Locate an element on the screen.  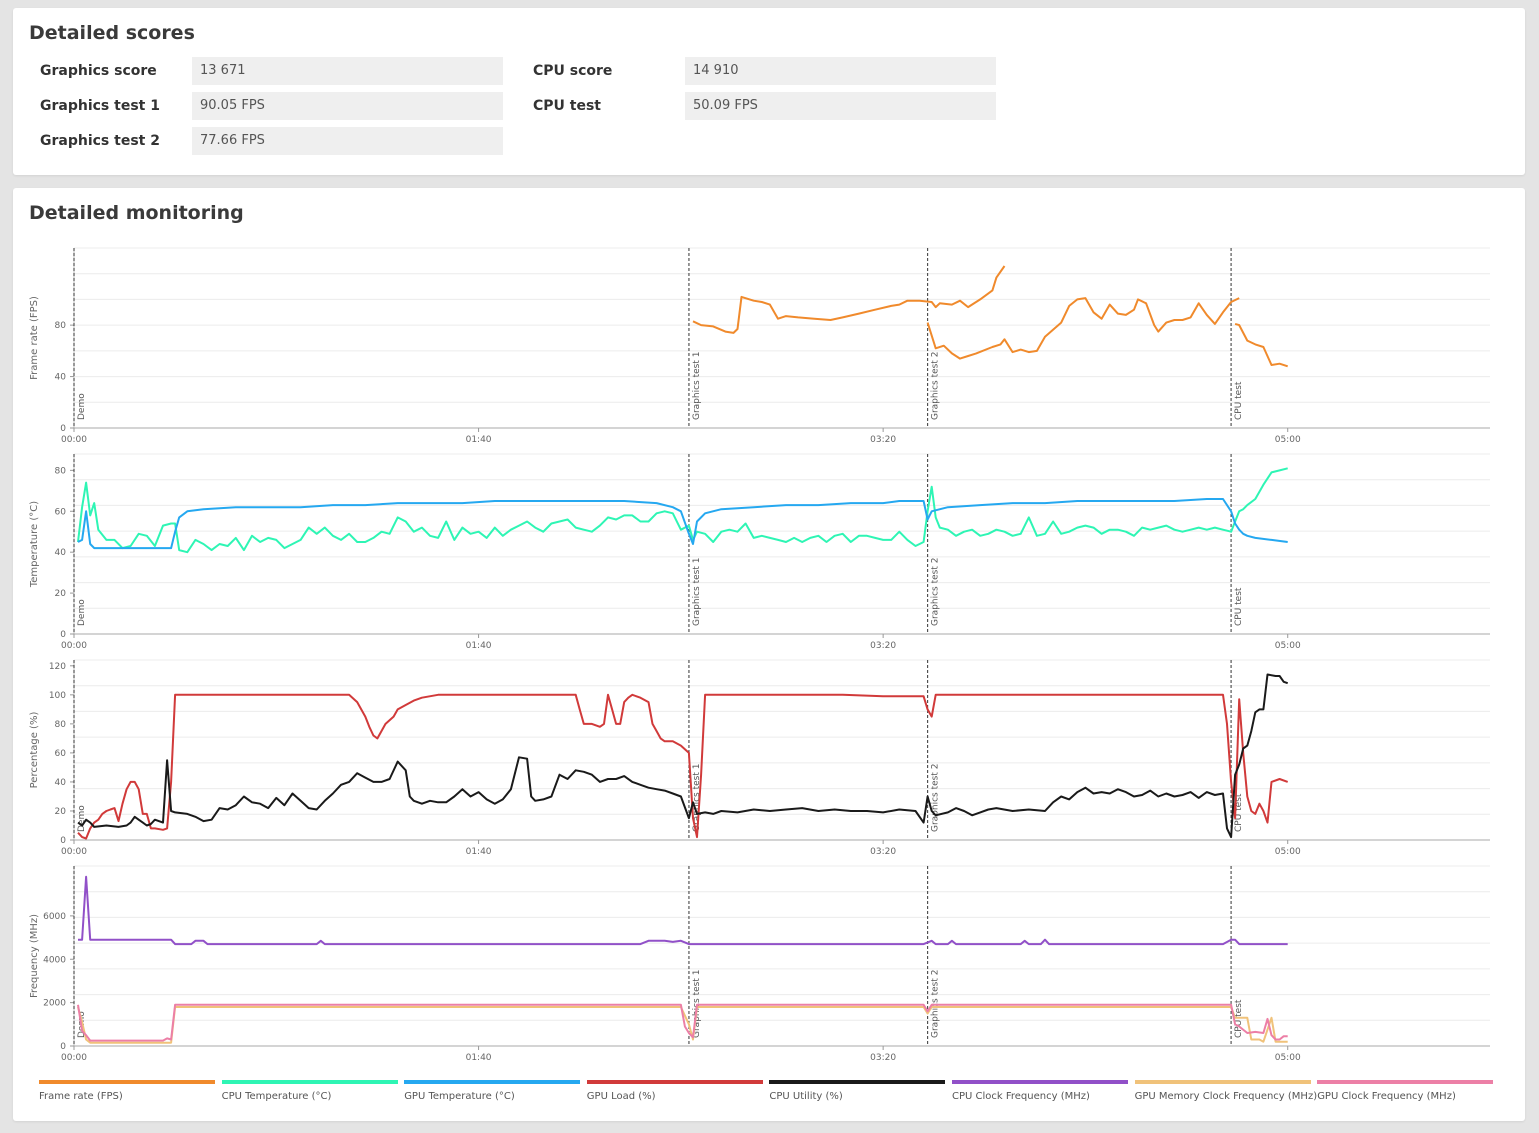
y-axis-label: Frequency (MHz) is located at coordinates (34, 956).